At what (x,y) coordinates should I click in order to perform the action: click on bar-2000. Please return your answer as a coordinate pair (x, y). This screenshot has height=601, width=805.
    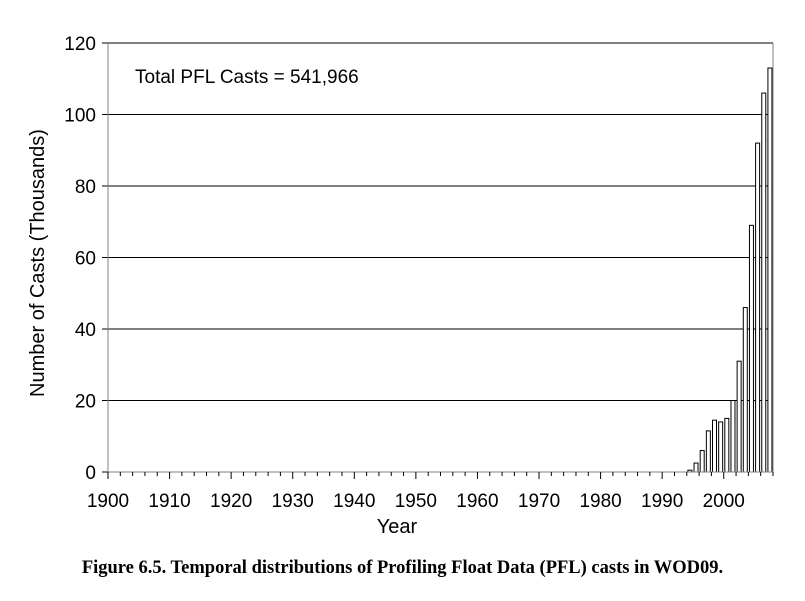
    Looking at the image, I should click on (727, 445).